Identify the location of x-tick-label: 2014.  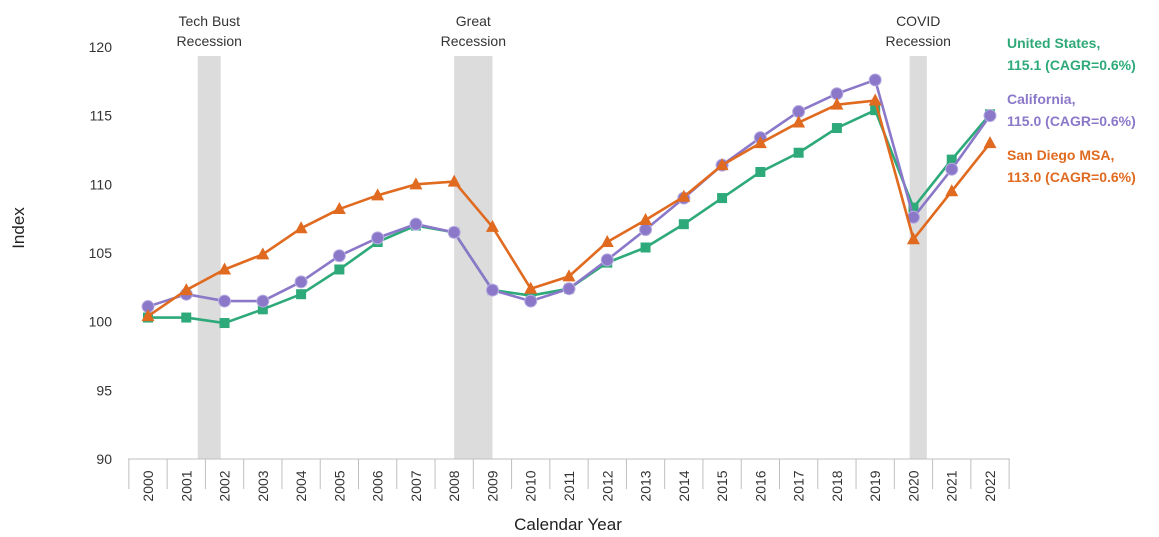
(684, 485).